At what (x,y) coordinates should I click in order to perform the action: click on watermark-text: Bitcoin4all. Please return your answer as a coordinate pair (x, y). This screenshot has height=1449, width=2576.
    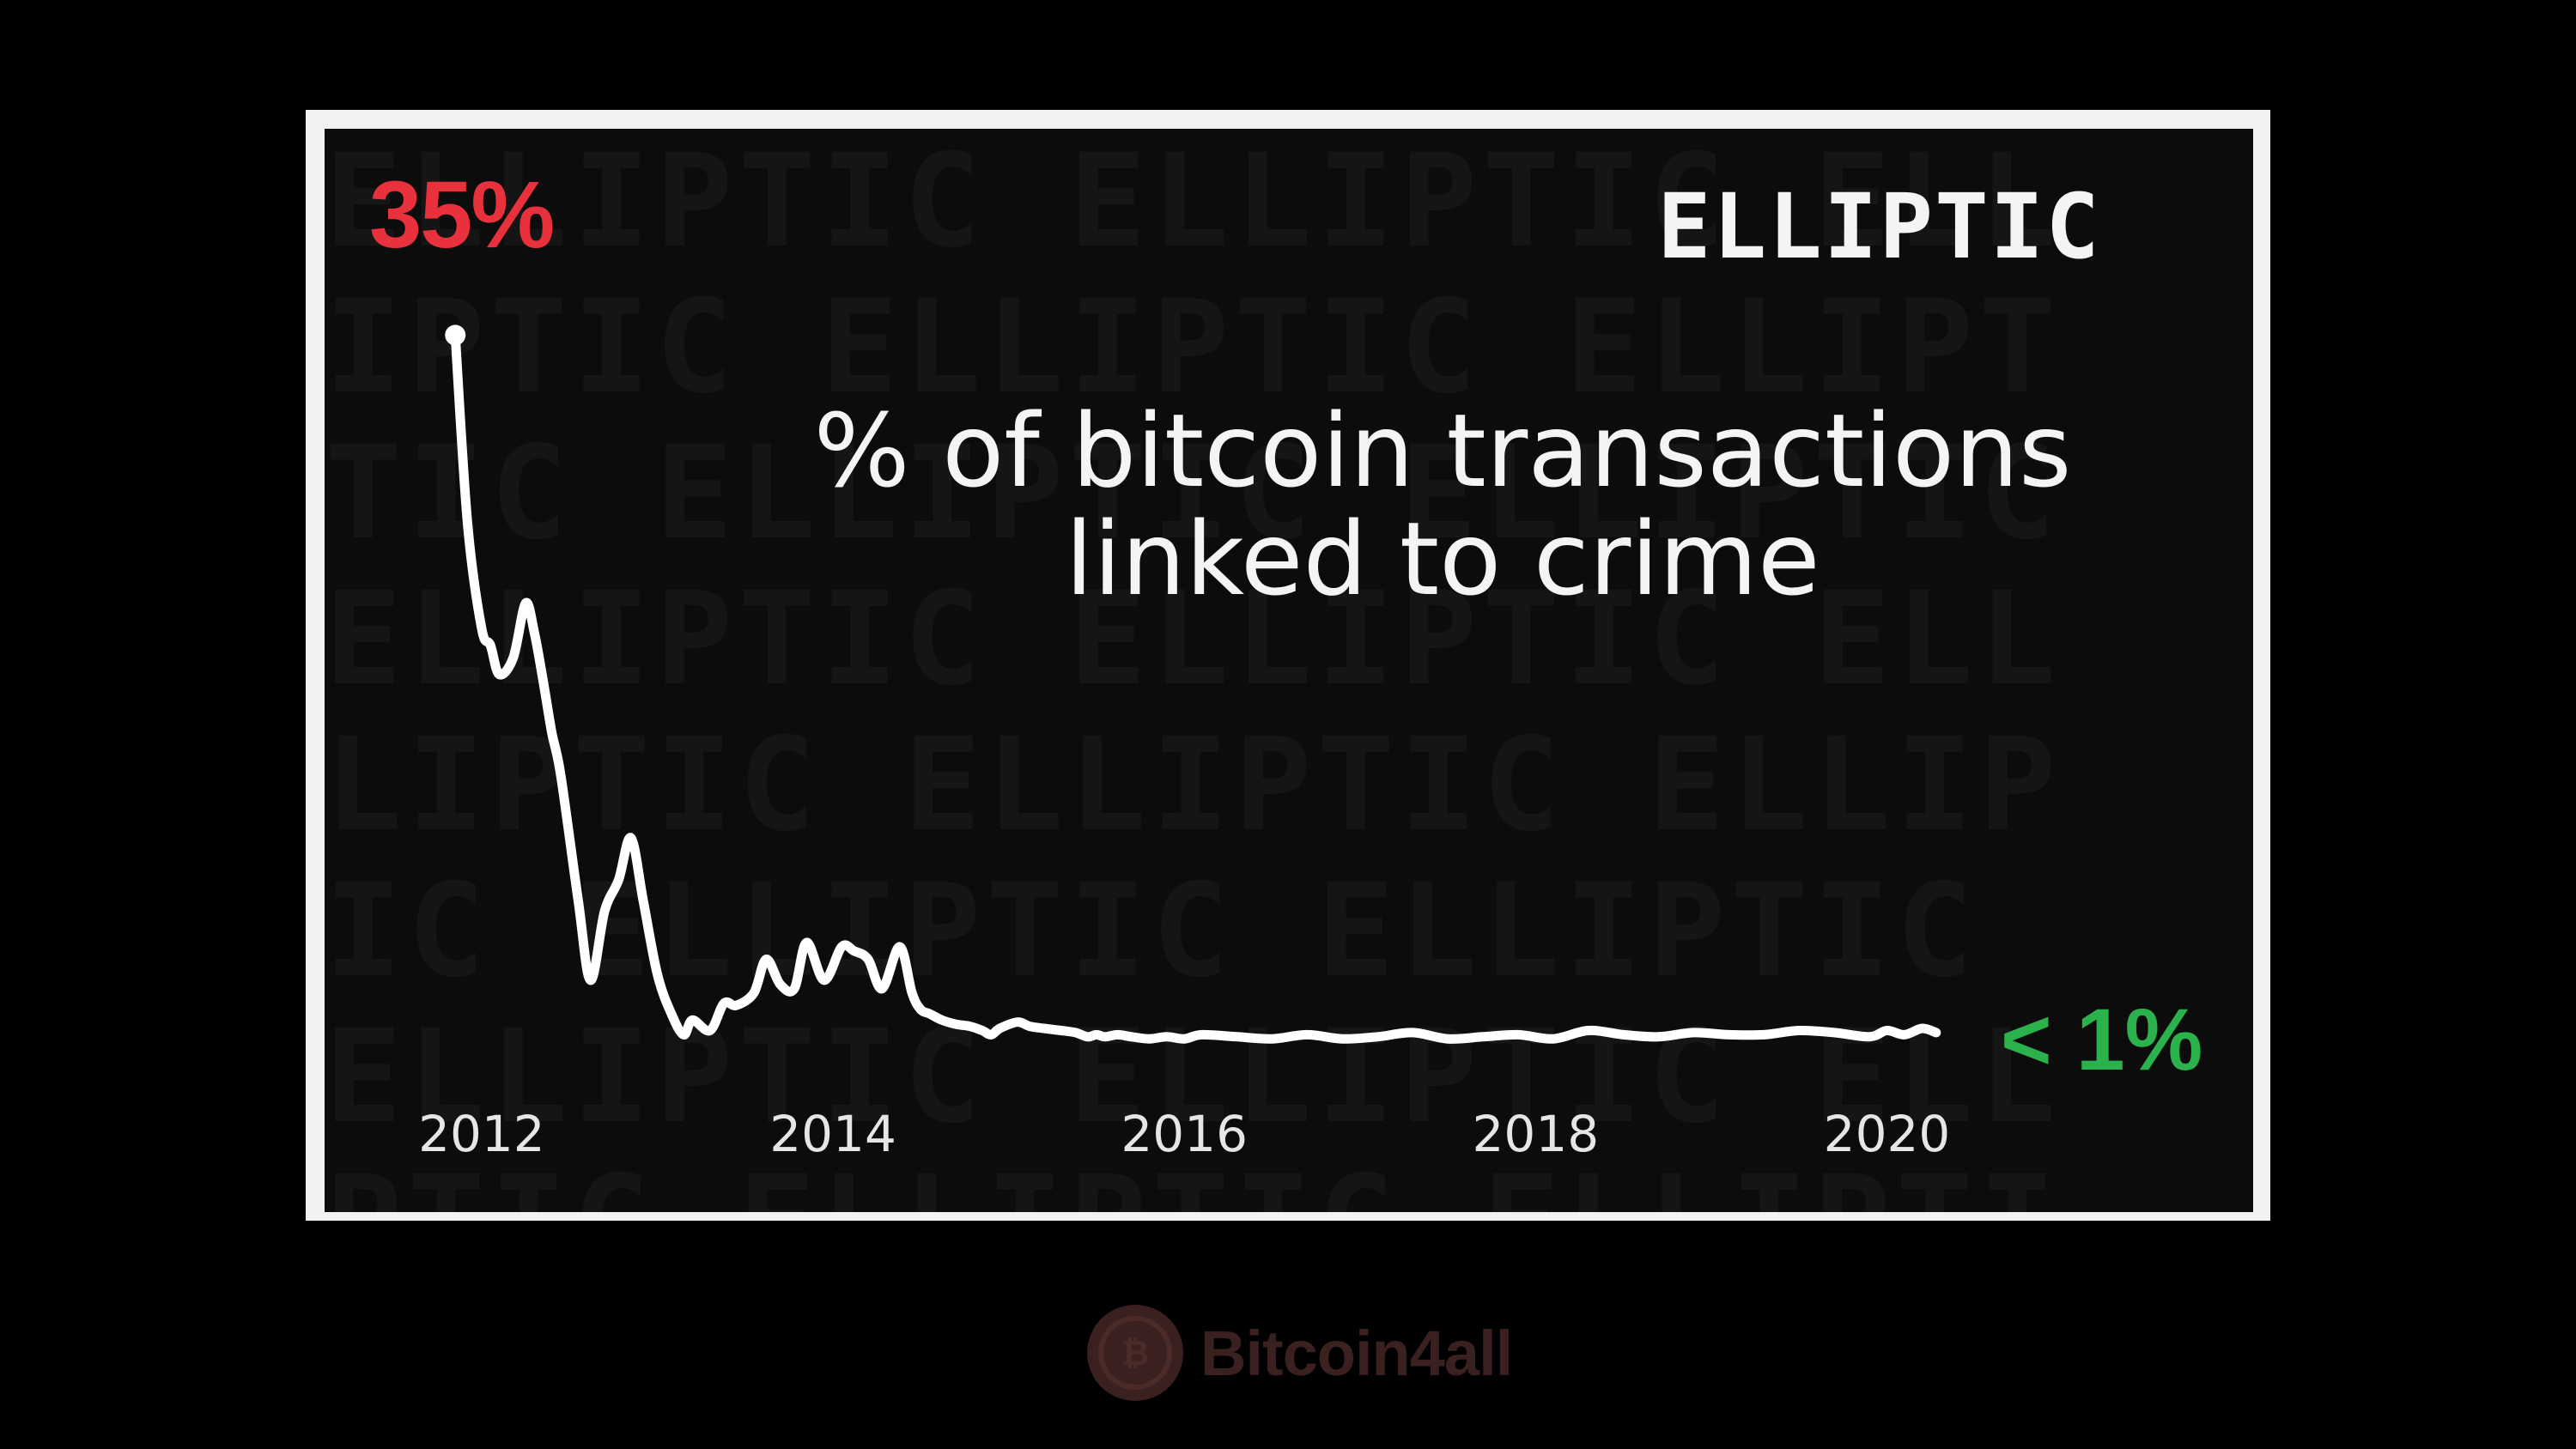
    Looking at the image, I should click on (1356, 1353).